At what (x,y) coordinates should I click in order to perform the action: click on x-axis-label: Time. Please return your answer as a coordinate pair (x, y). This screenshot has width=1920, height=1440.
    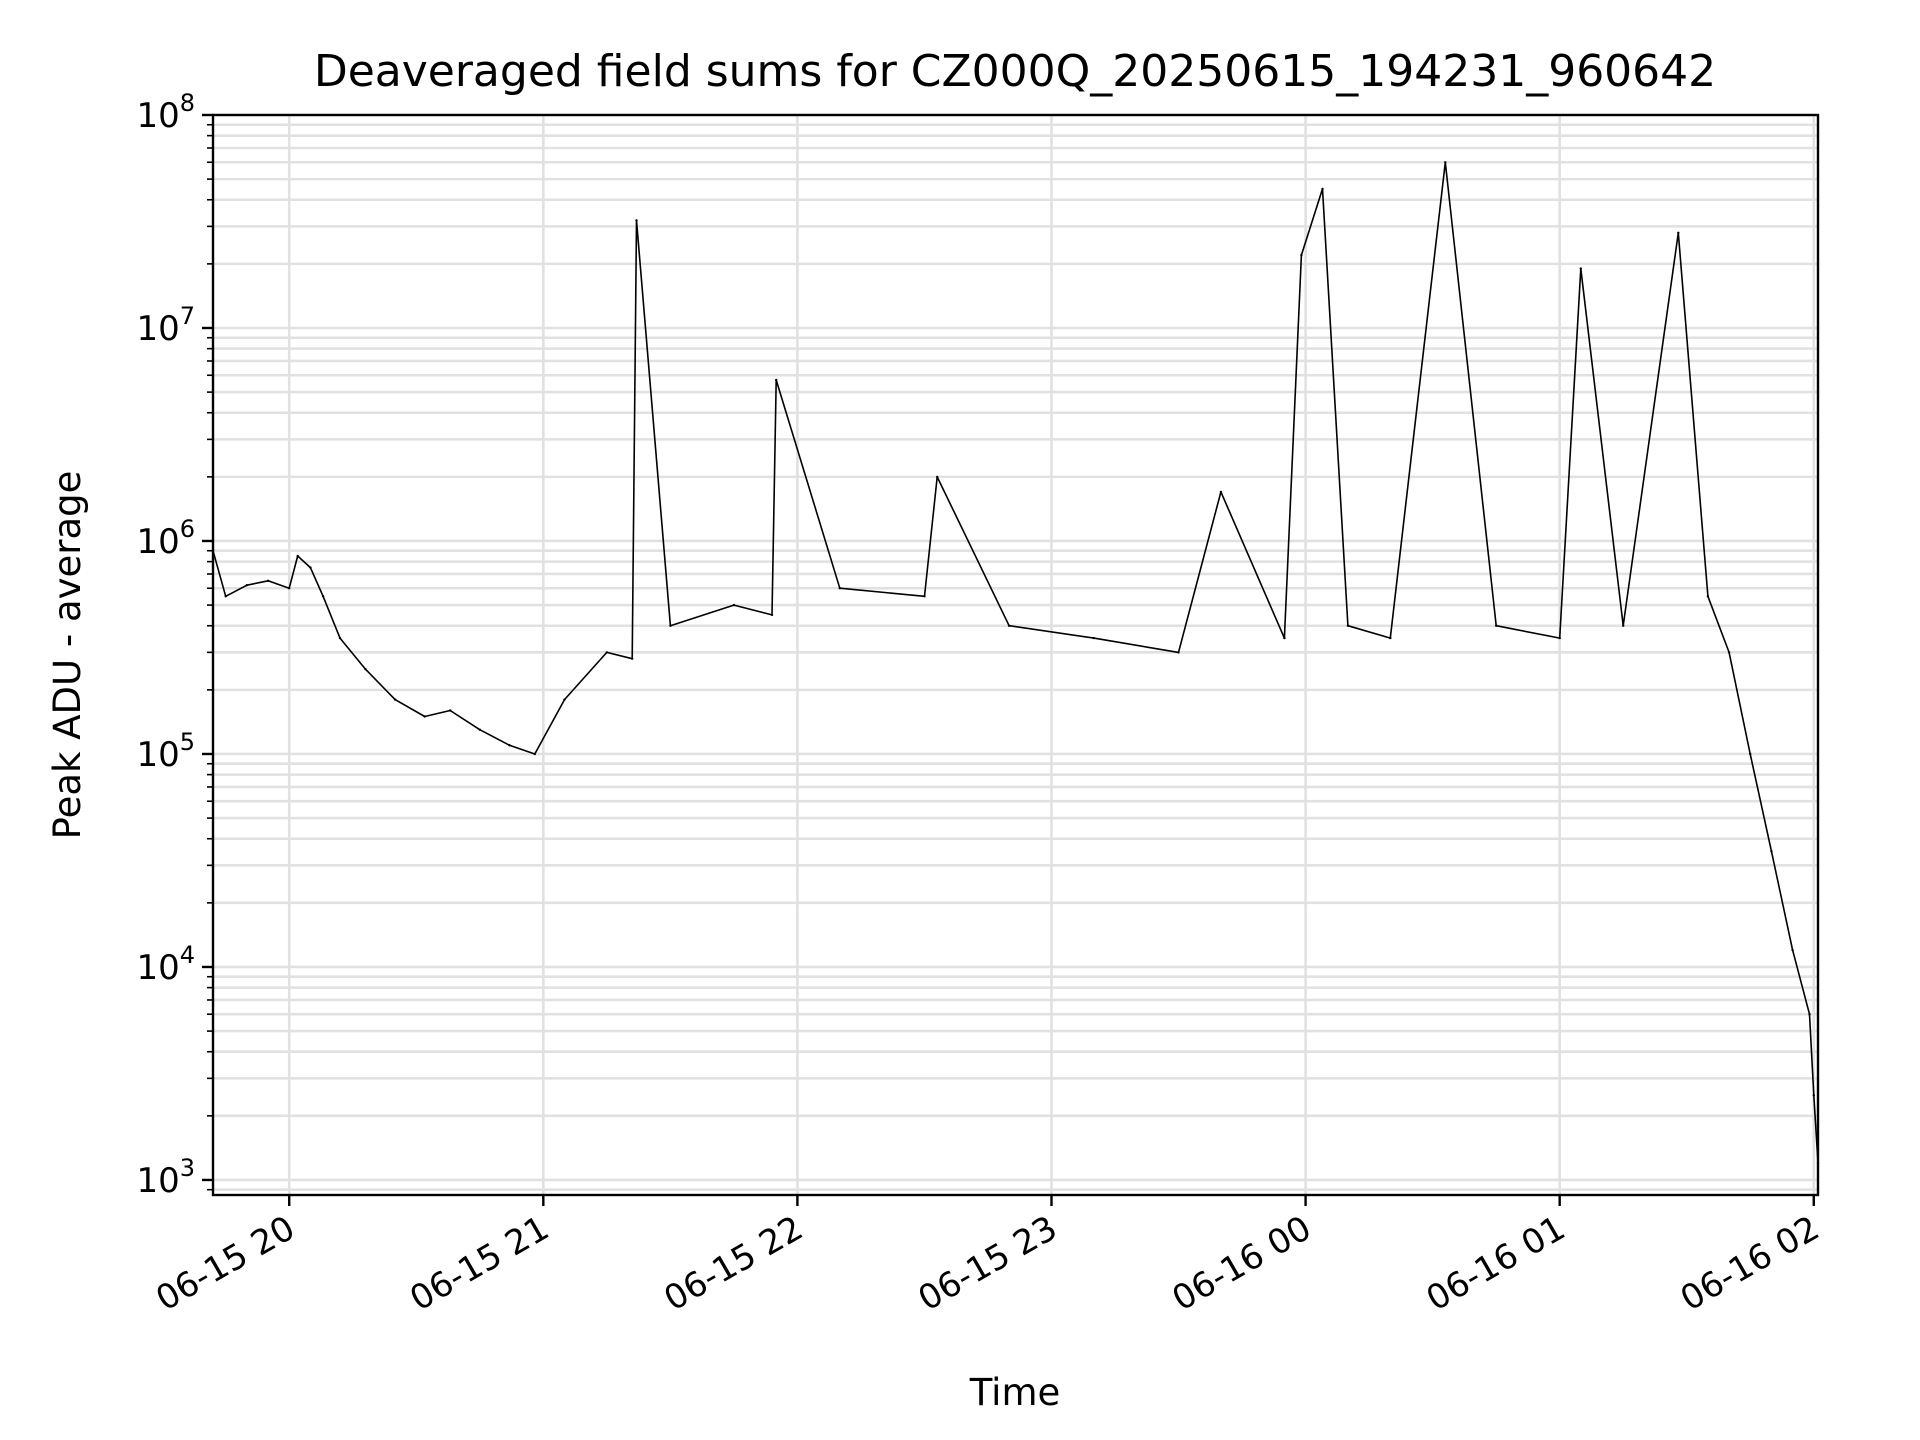
    Looking at the image, I should click on (1015, 1392).